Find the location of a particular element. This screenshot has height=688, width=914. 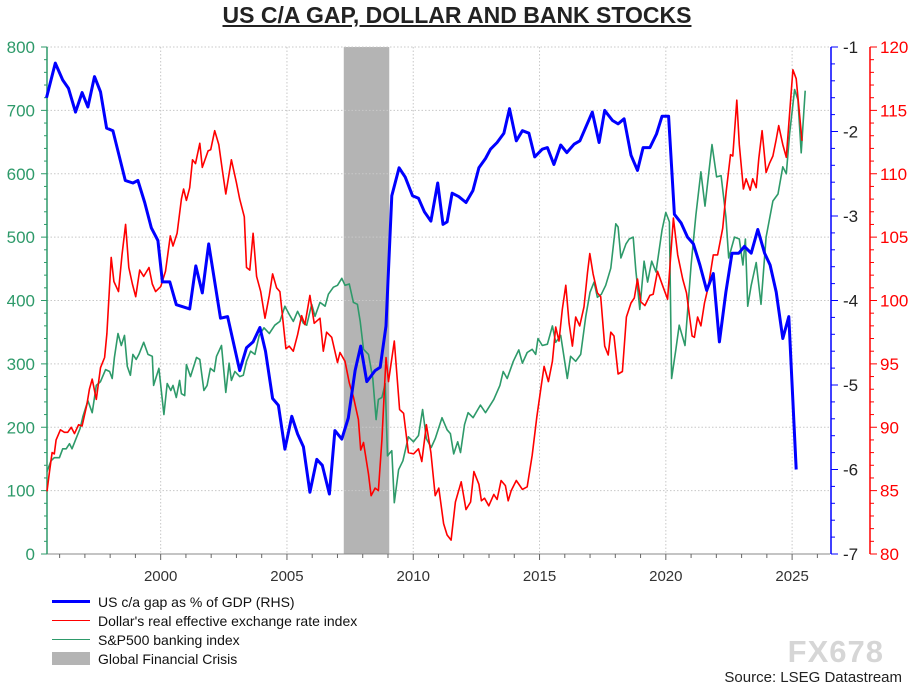

right-inner-tick-label: -7 is located at coordinates (850, 554).